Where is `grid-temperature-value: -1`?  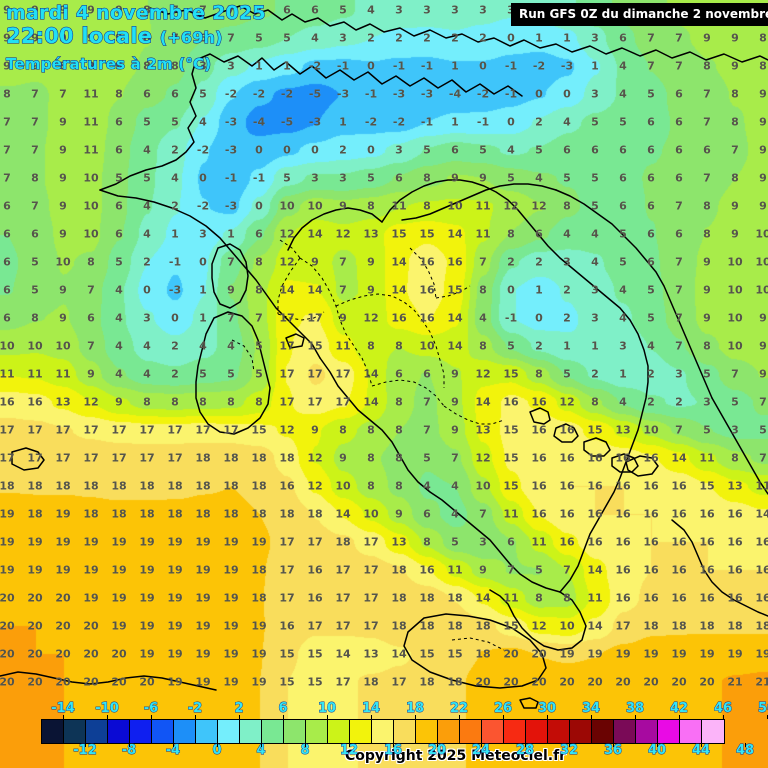
grid-temperature-value: -1 is located at coordinates (399, 66).